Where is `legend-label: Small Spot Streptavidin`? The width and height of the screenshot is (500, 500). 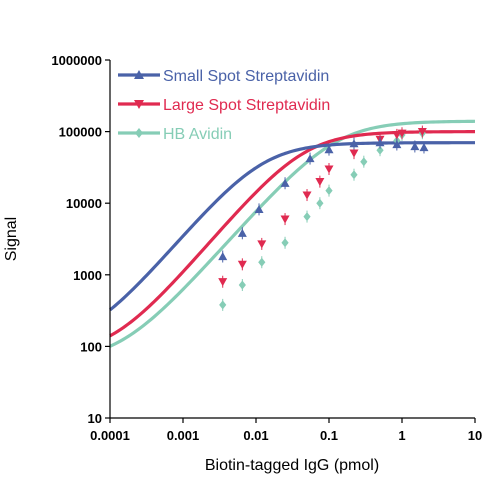 legend-label: Small Spot Streptavidin is located at coordinates (246, 76).